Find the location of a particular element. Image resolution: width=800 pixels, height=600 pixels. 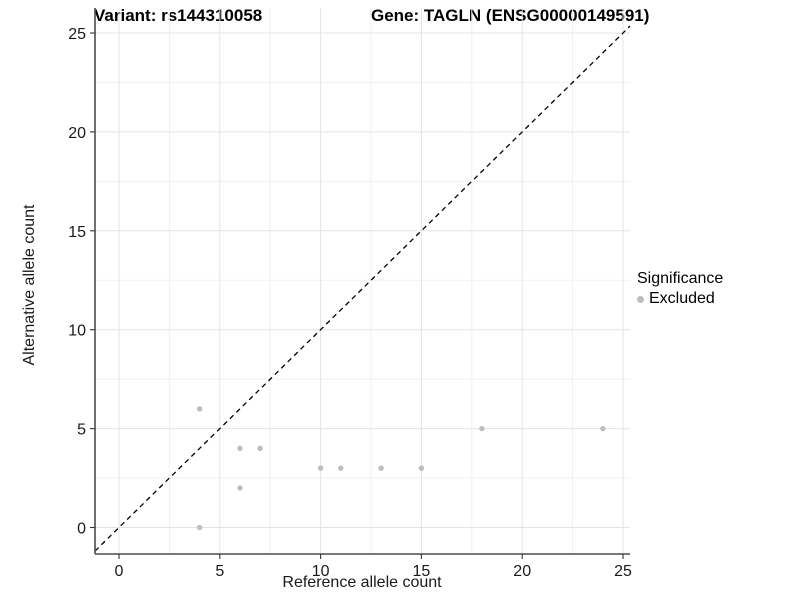

x-tick-label: 20 is located at coordinates (522, 571).